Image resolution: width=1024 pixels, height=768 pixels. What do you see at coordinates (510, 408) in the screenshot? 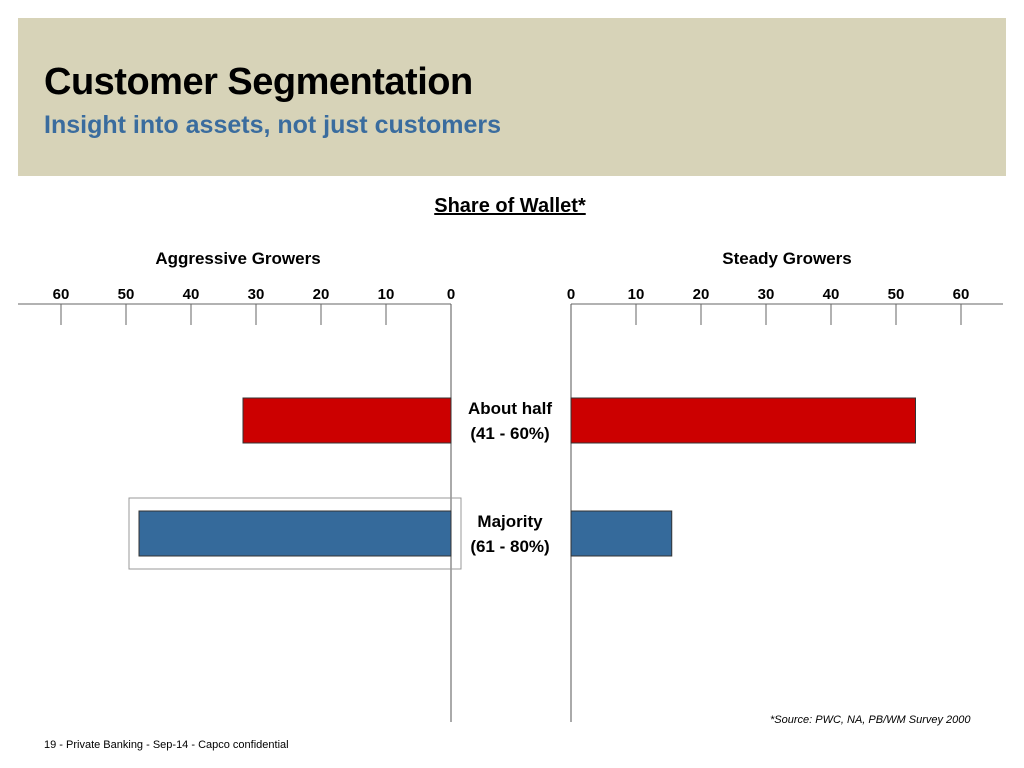
I see `category-label: About half` at bounding box center [510, 408].